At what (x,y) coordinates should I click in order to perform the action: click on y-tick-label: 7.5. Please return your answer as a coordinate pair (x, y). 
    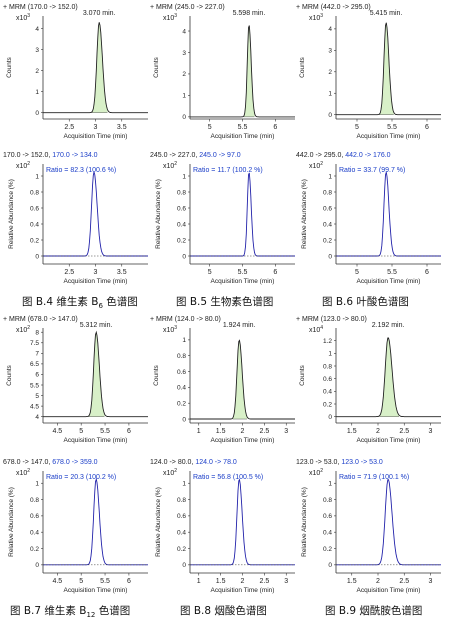
    Looking at the image, I should click on (34, 343).